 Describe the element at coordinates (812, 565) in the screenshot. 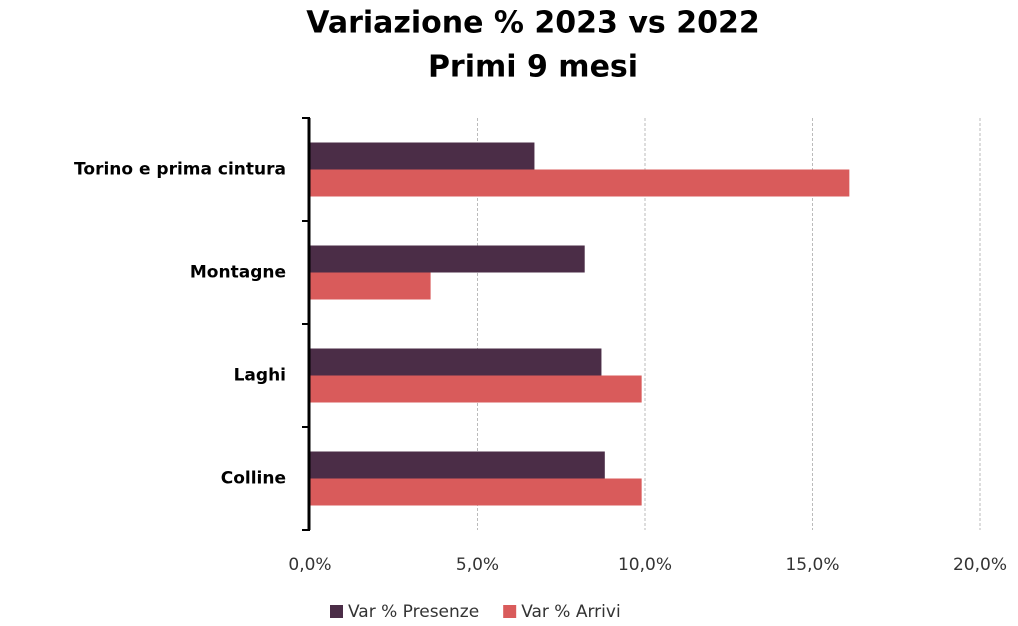

I see `x-tick-label: 15,0%` at that location.